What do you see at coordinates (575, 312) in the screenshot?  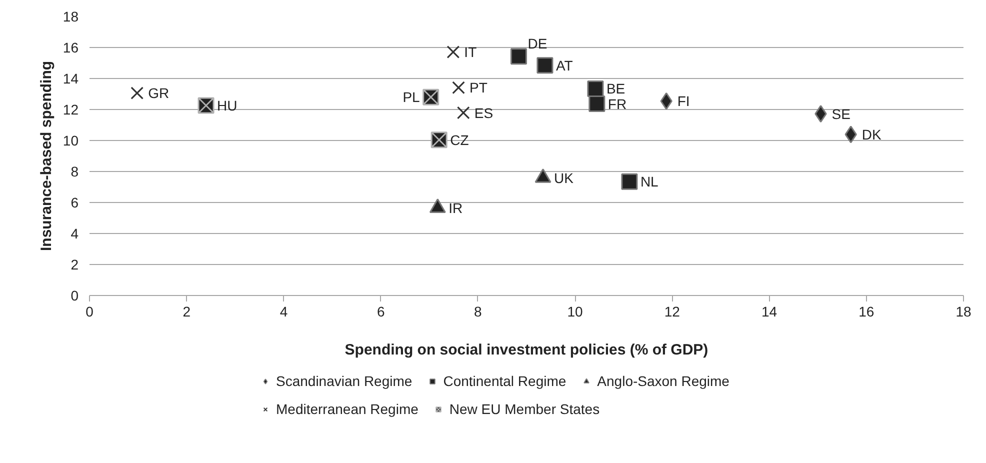 I see `x-tick-label: 10` at bounding box center [575, 312].